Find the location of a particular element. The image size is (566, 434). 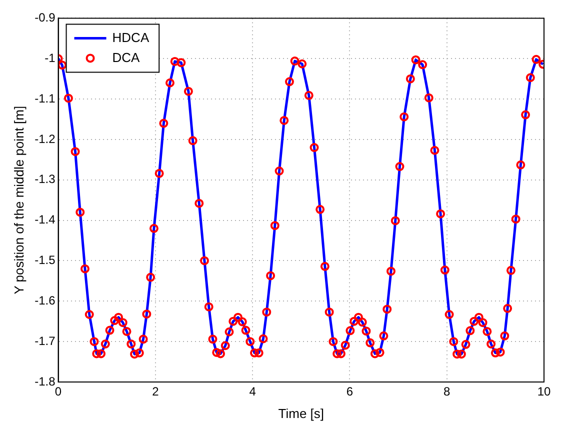

y-tick-label: -0.9 is located at coordinates (45, 17).